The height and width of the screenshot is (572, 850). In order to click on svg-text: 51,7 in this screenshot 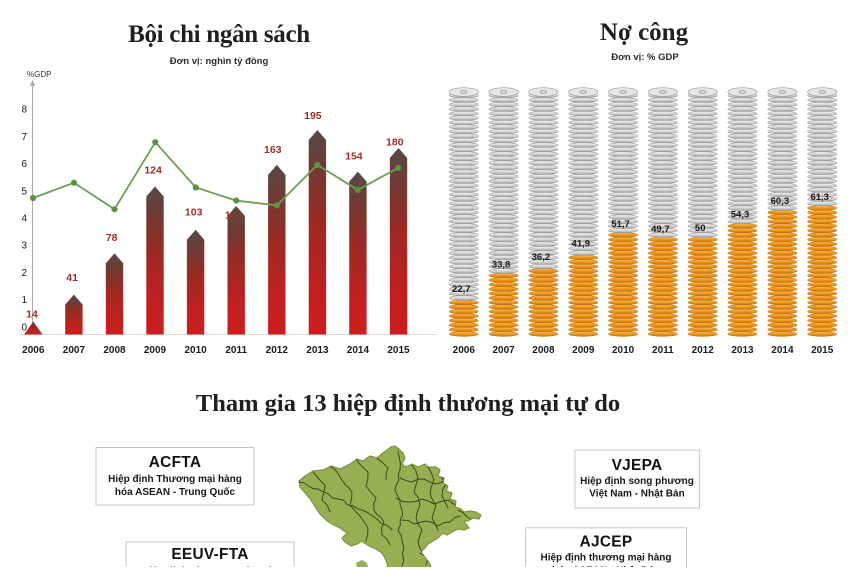, I will do `click(620, 224)`.